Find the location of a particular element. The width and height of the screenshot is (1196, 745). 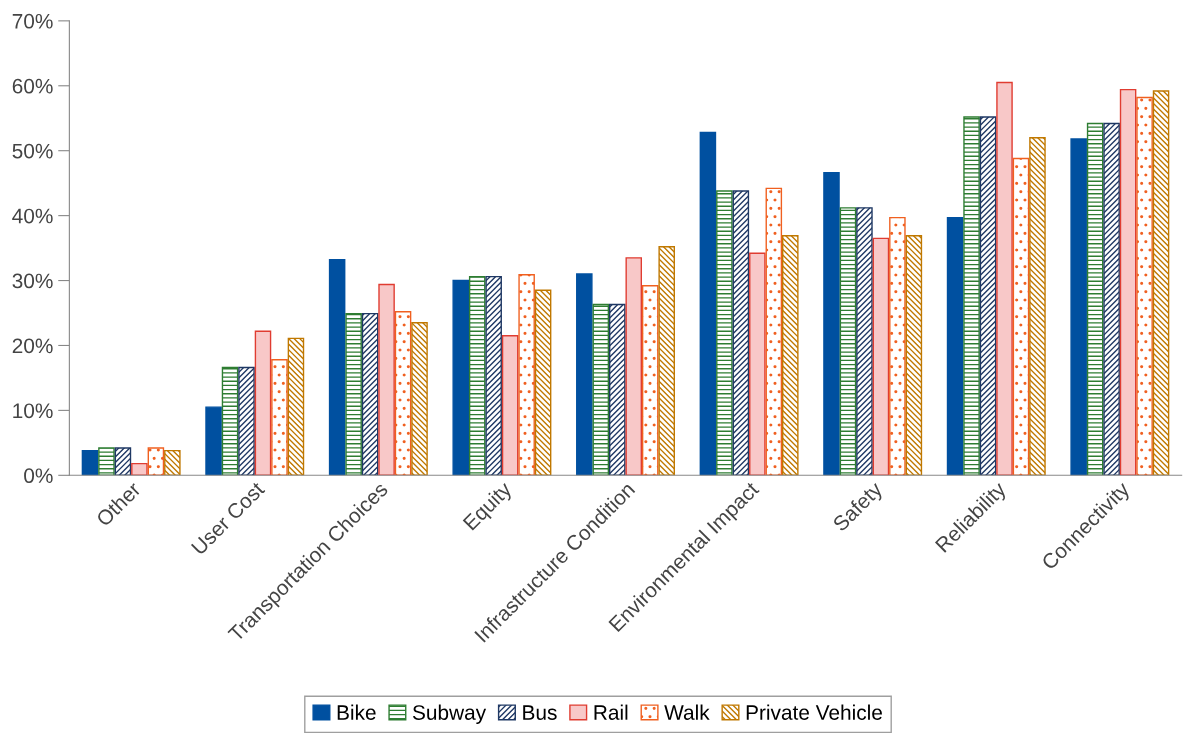

y-tick-label: 40% is located at coordinates (32, 216).